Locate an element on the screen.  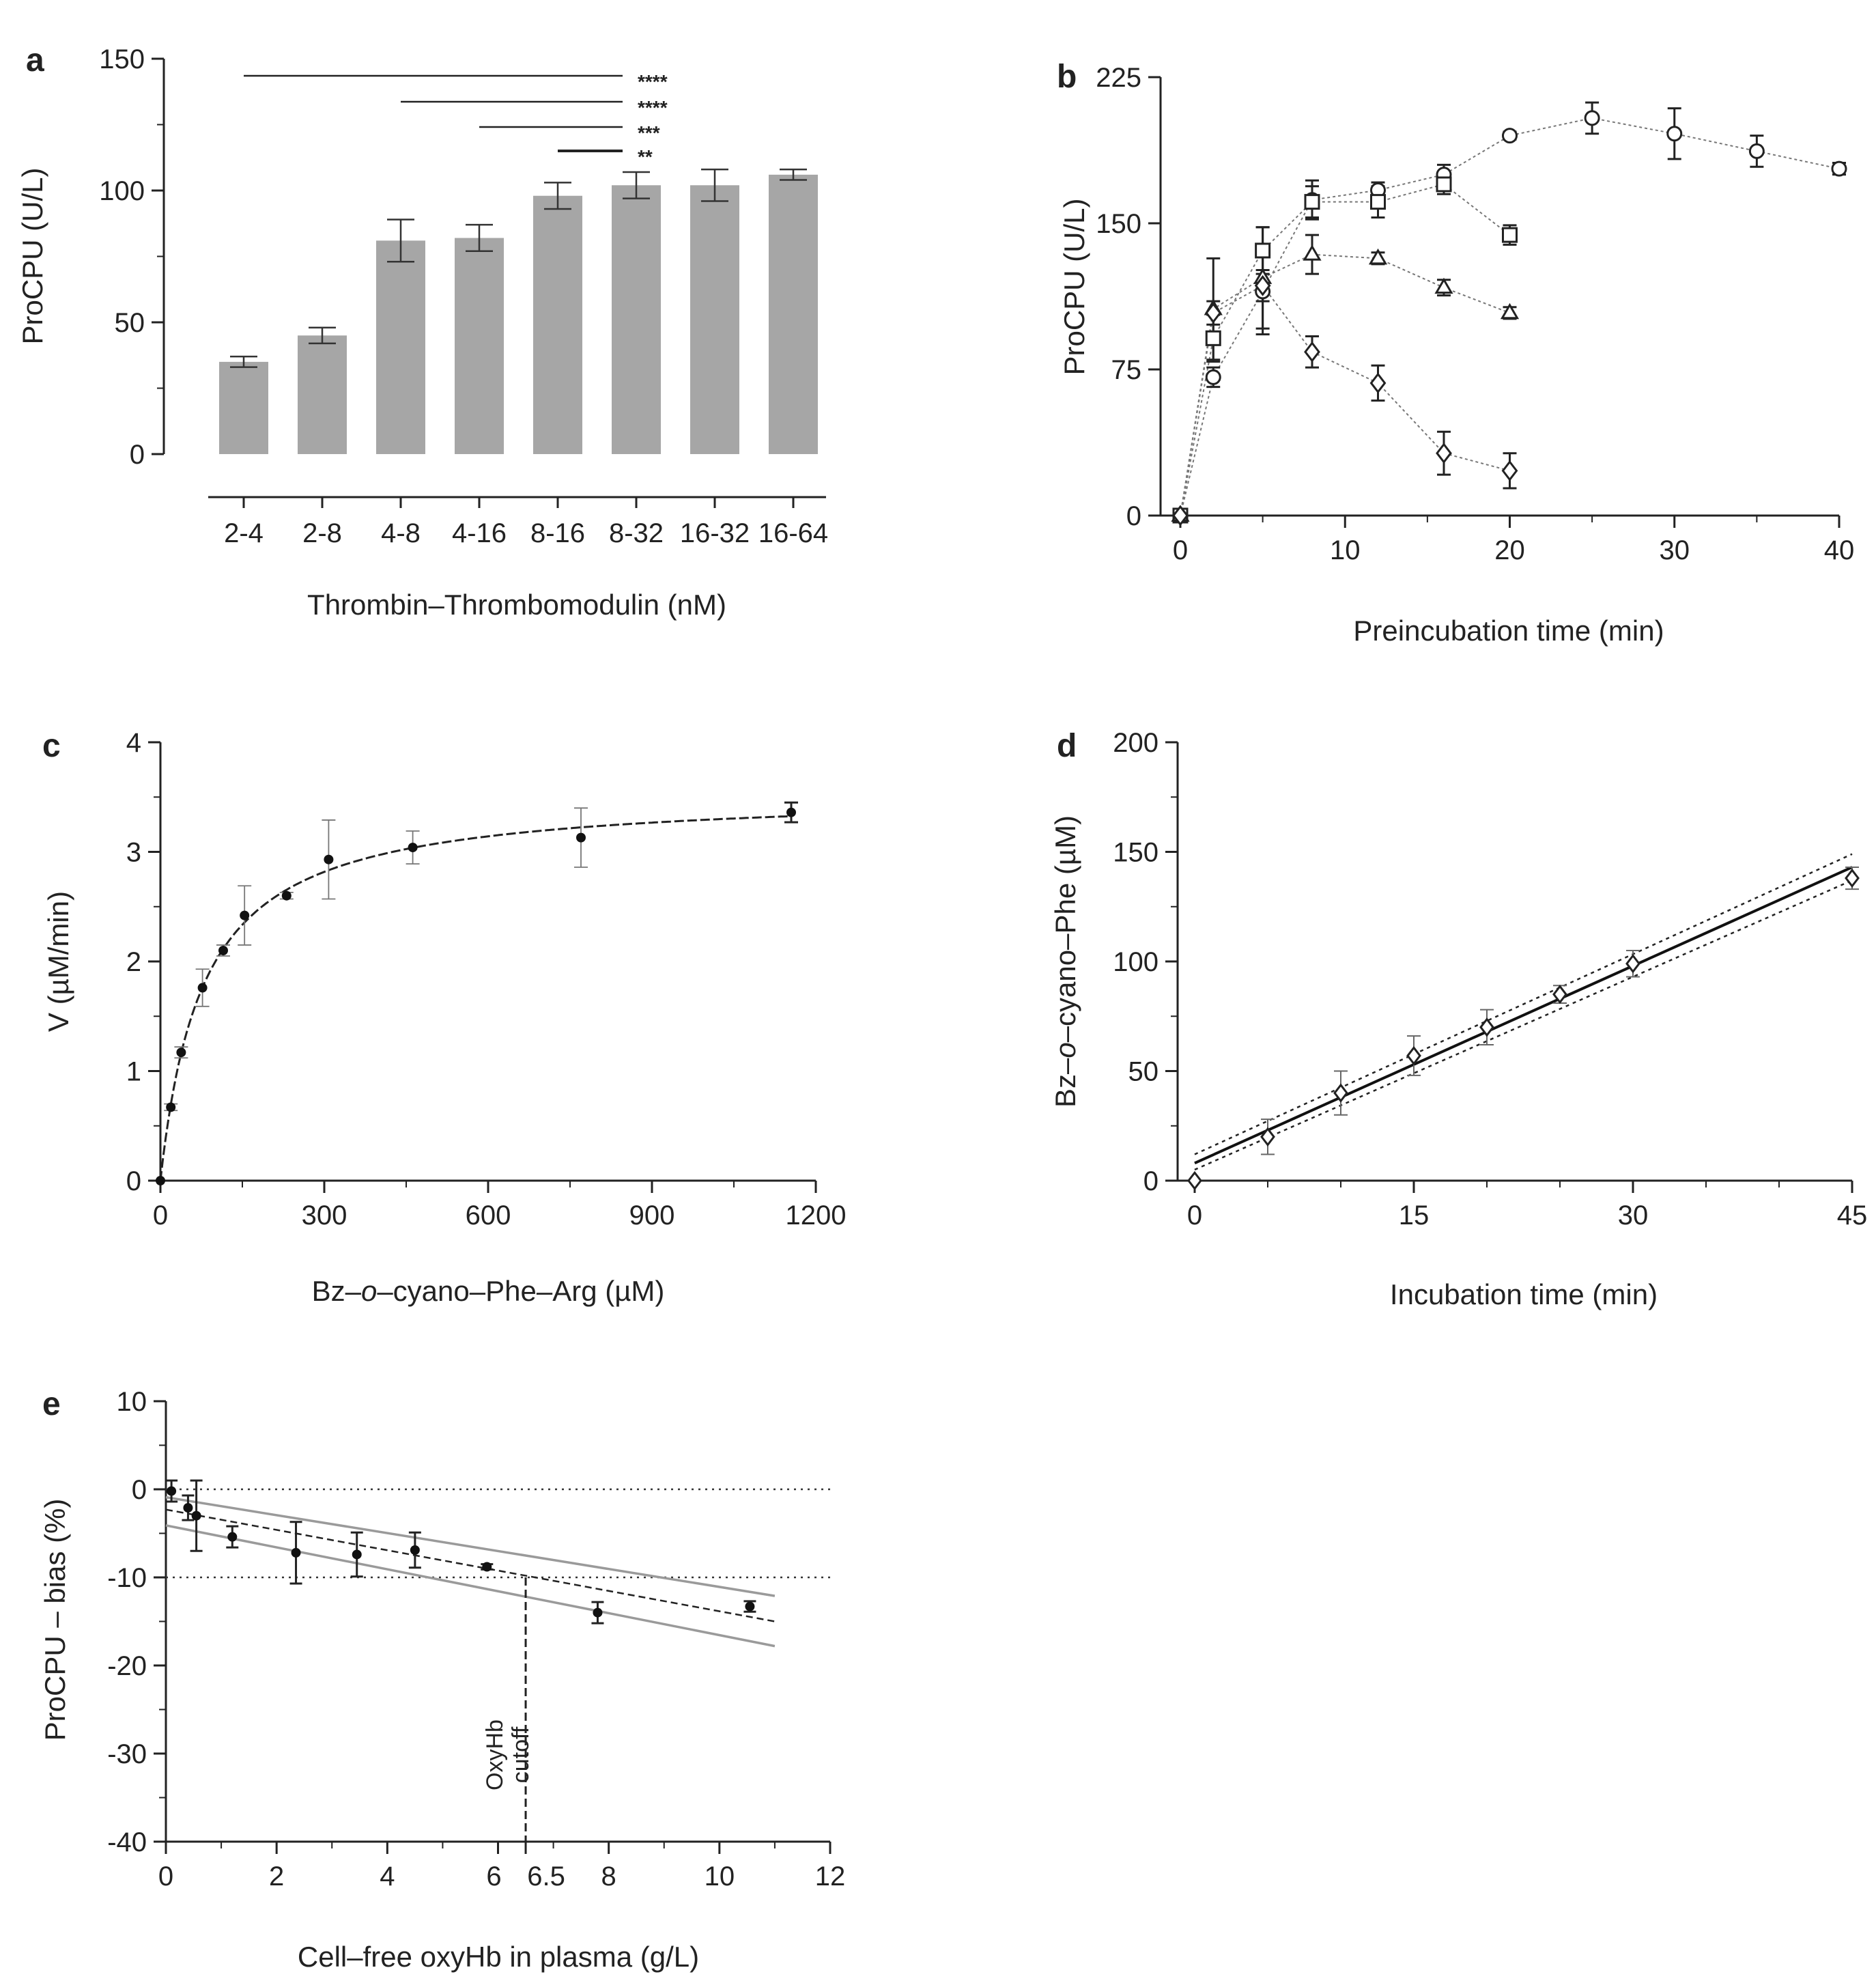
d-ci-lower is located at coordinates (1523, 1026).